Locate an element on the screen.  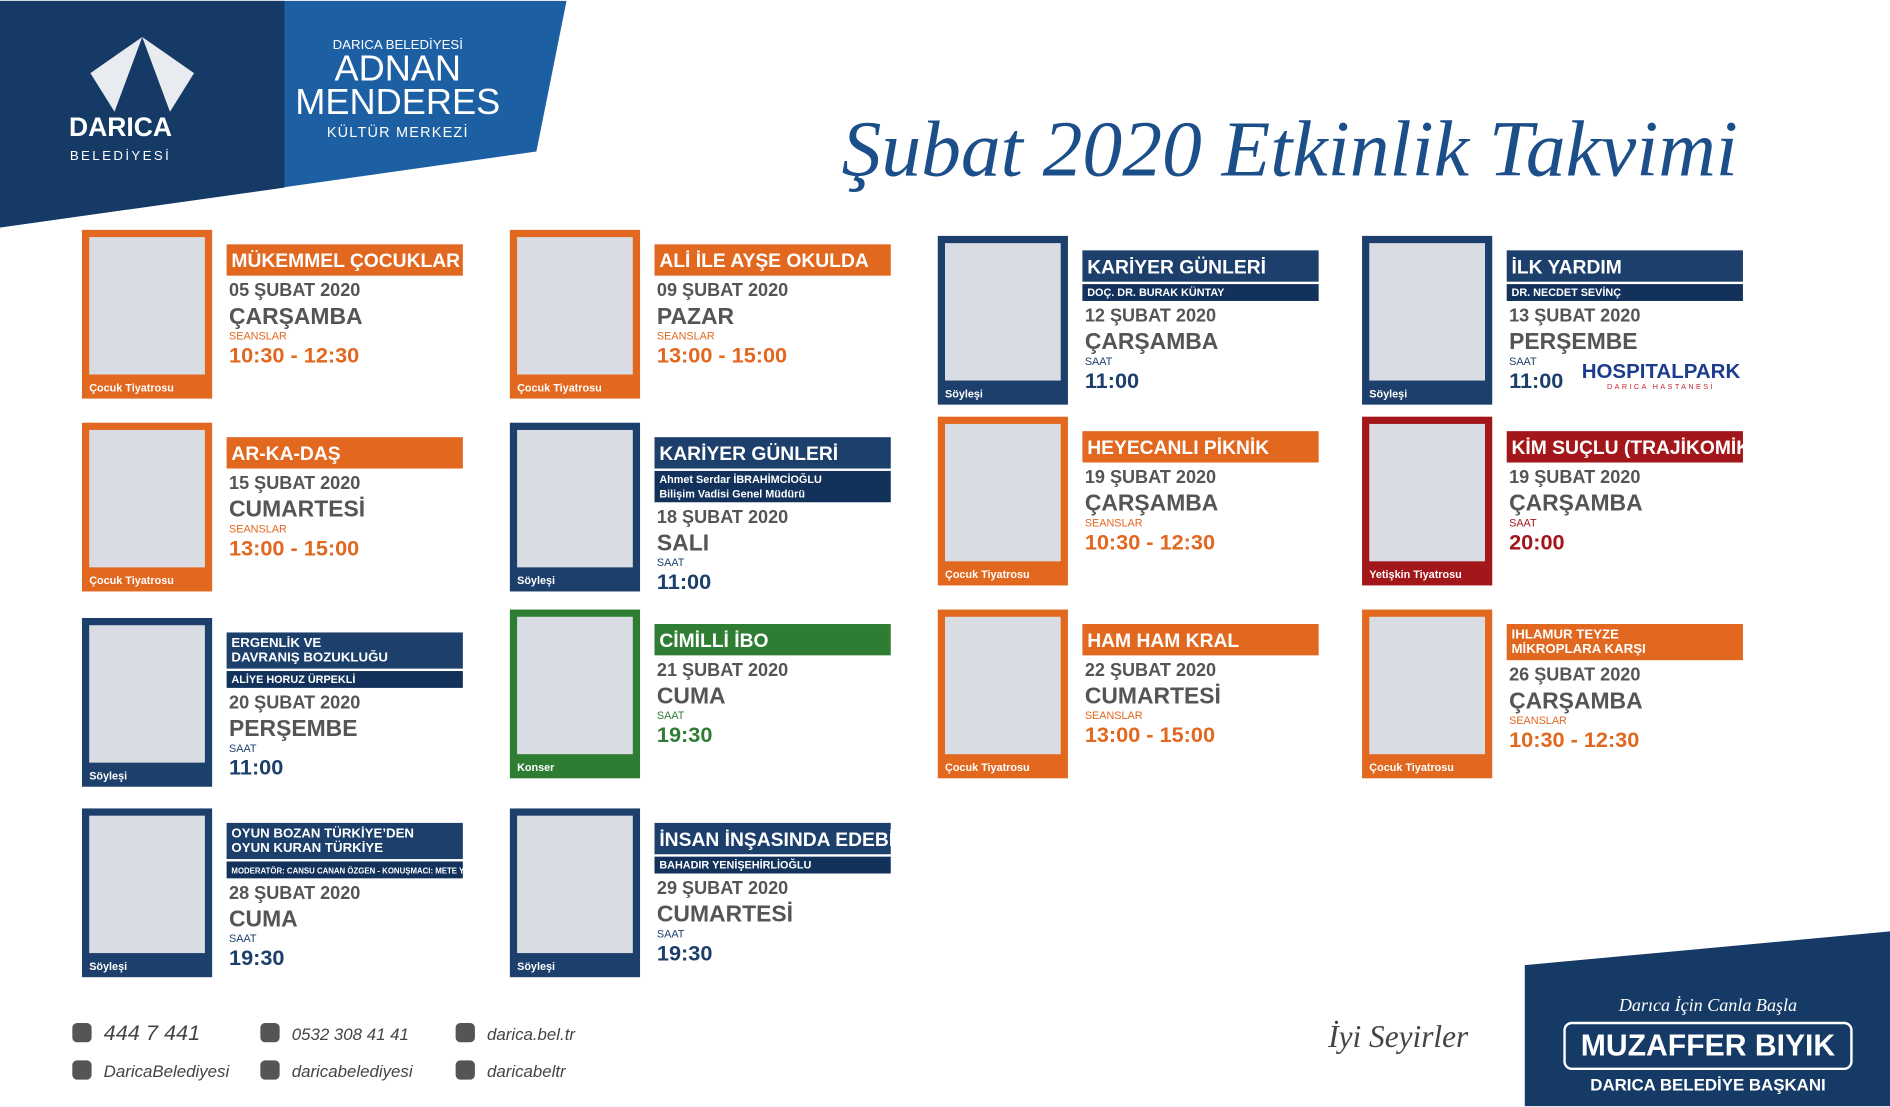
event-day: PAZAR is located at coordinates (696, 316).